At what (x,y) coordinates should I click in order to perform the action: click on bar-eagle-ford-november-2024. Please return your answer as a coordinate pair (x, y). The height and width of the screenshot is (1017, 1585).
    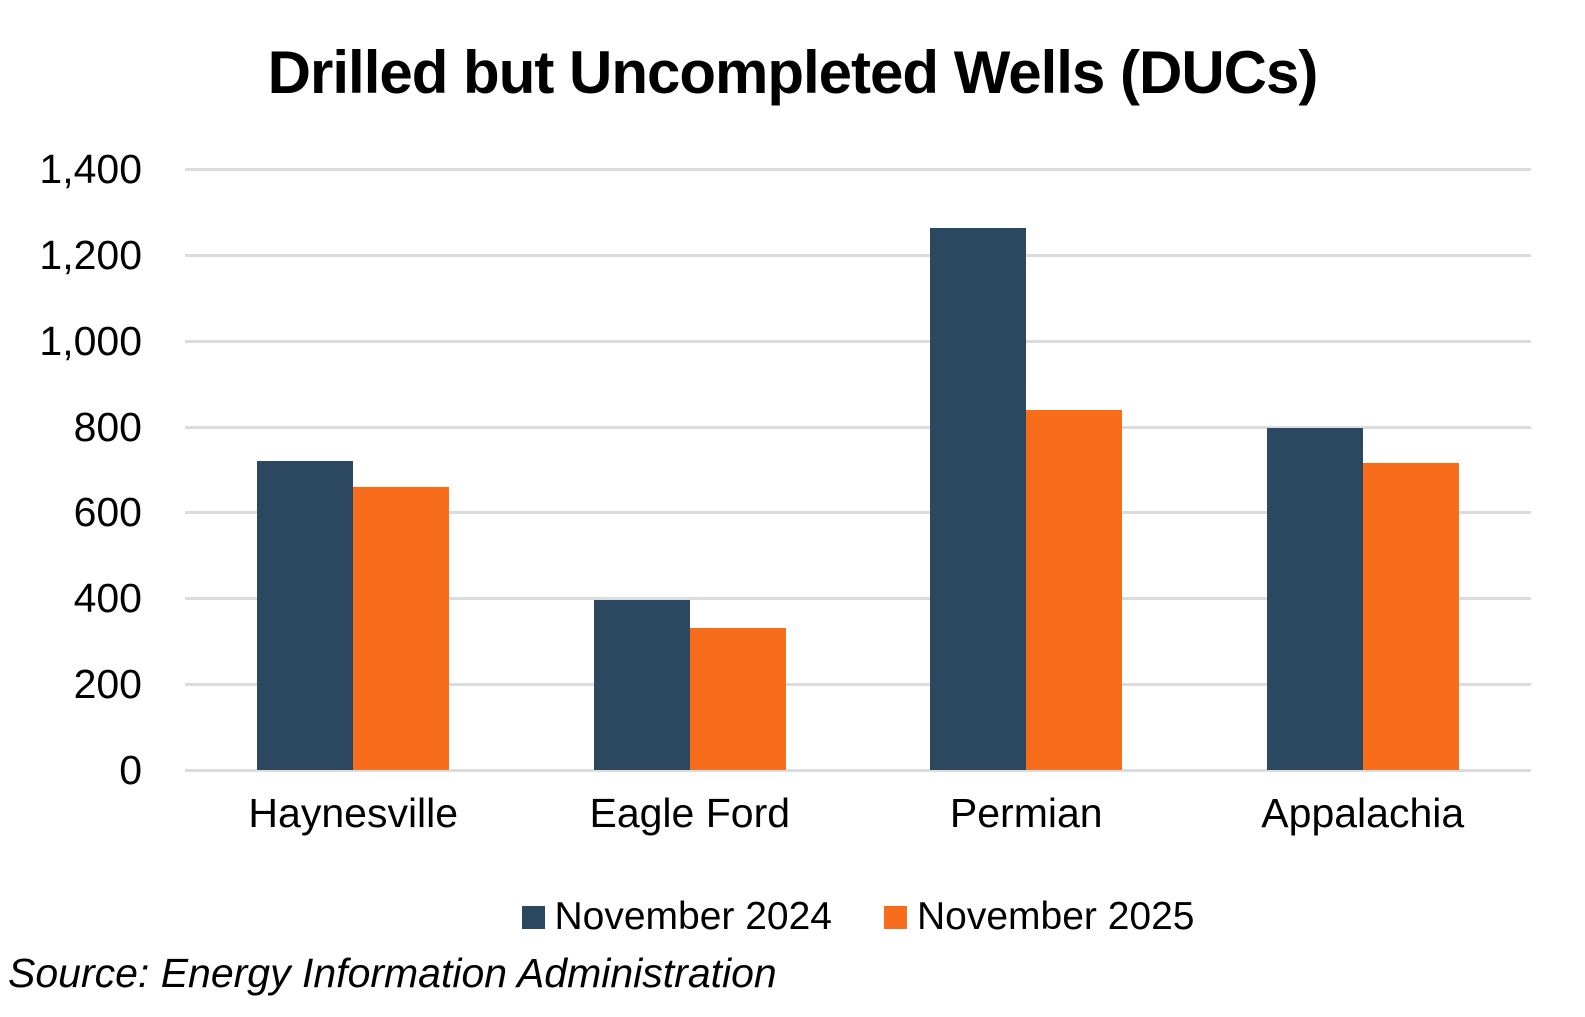
    Looking at the image, I should click on (641, 684).